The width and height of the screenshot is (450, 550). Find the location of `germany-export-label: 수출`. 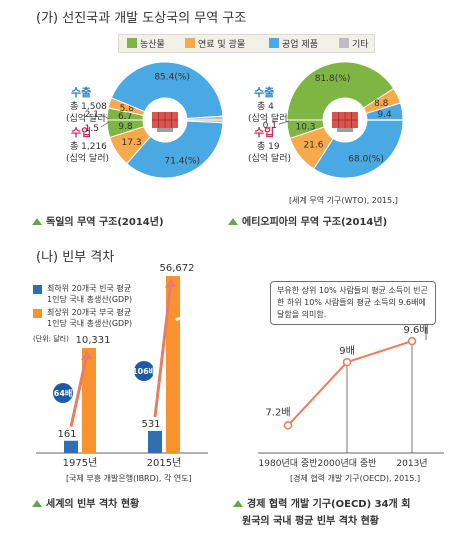

germany-export-label: 수출 is located at coordinates (81, 92).